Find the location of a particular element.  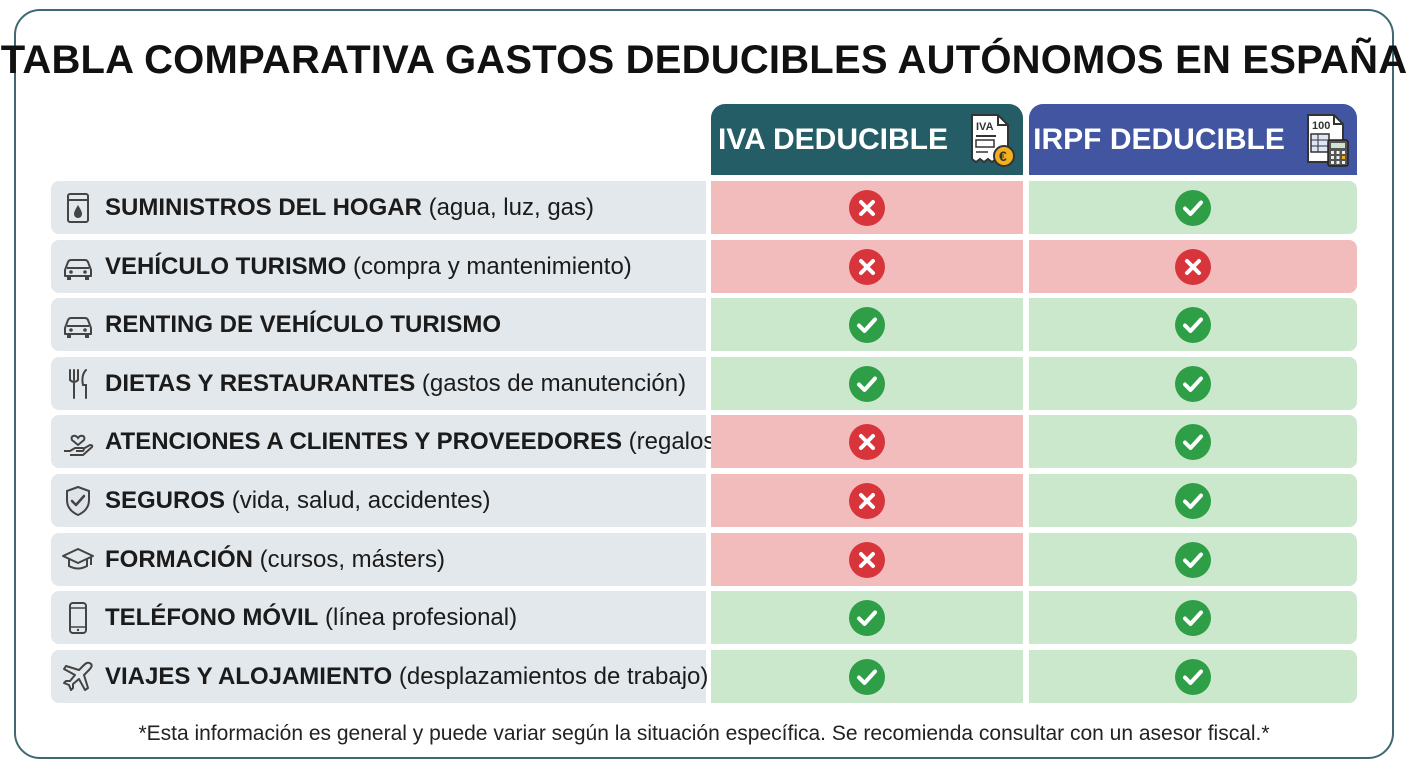

column-header-iva: IVA DEDUCIBLE IVA € is located at coordinates (867, 139).